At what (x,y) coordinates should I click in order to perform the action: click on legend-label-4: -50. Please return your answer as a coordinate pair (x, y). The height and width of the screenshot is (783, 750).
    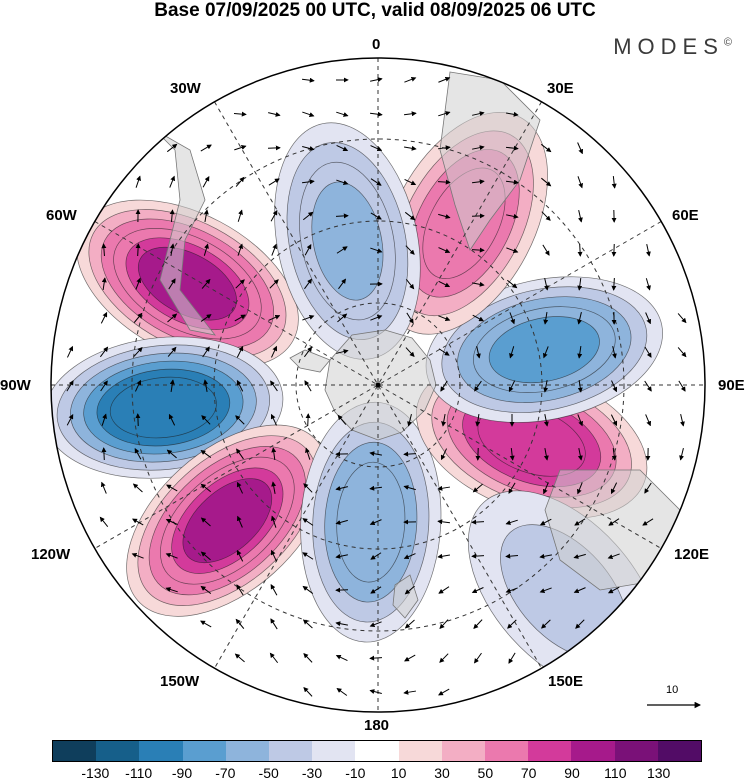
    Looking at the image, I should click on (268, 773).